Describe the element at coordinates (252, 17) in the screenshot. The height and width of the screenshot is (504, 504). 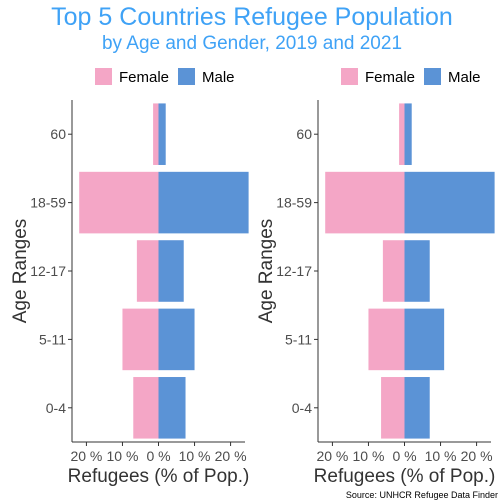
I see `chart-title: Top 5 Countries Refugee Population` at that location.